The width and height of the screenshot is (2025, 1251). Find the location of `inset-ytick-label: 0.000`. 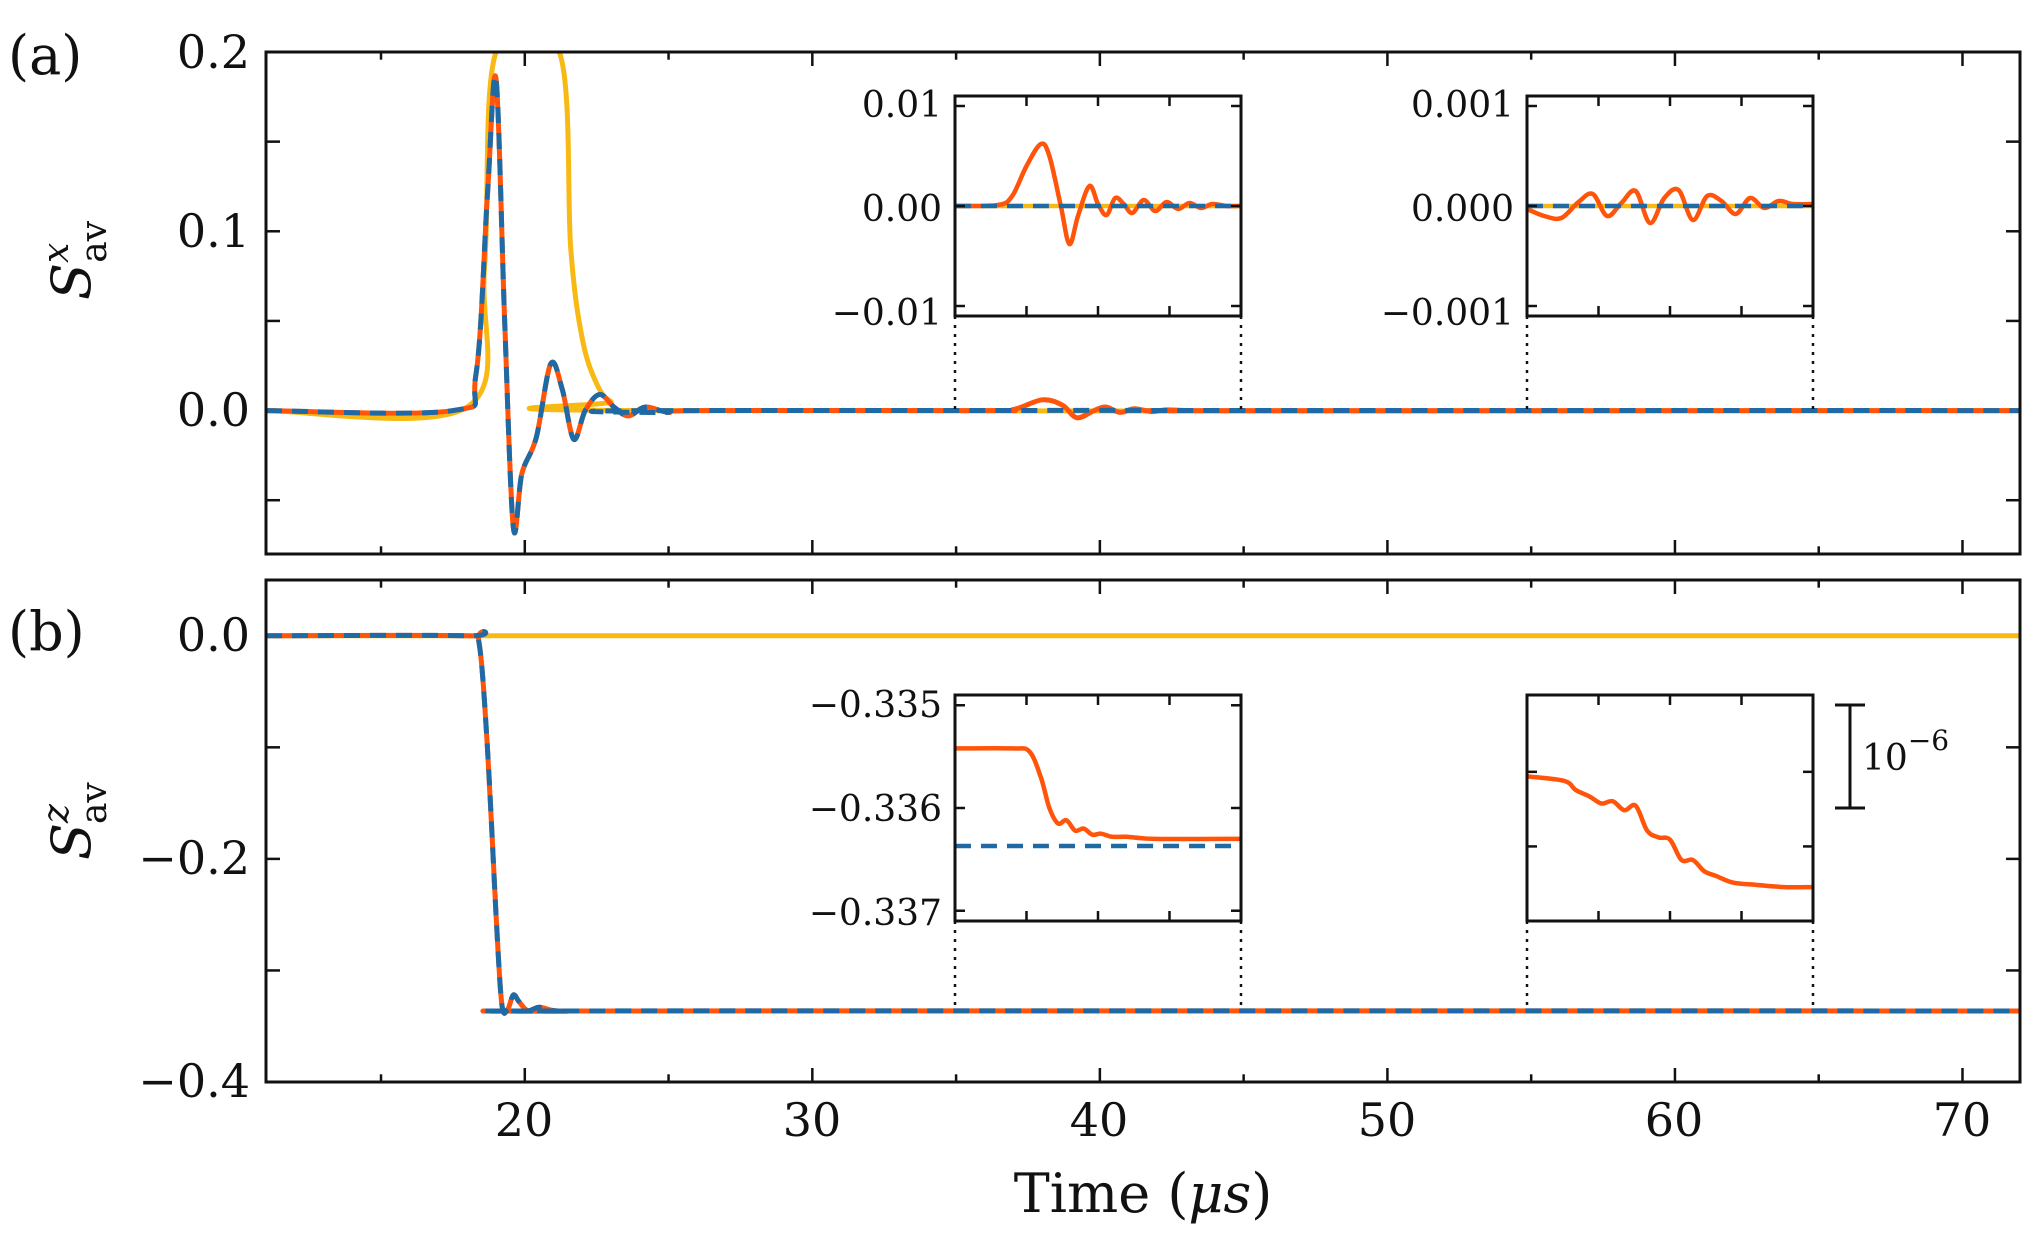

inset-ytick-label: 0.000 is located at coordinates (1462, 209).